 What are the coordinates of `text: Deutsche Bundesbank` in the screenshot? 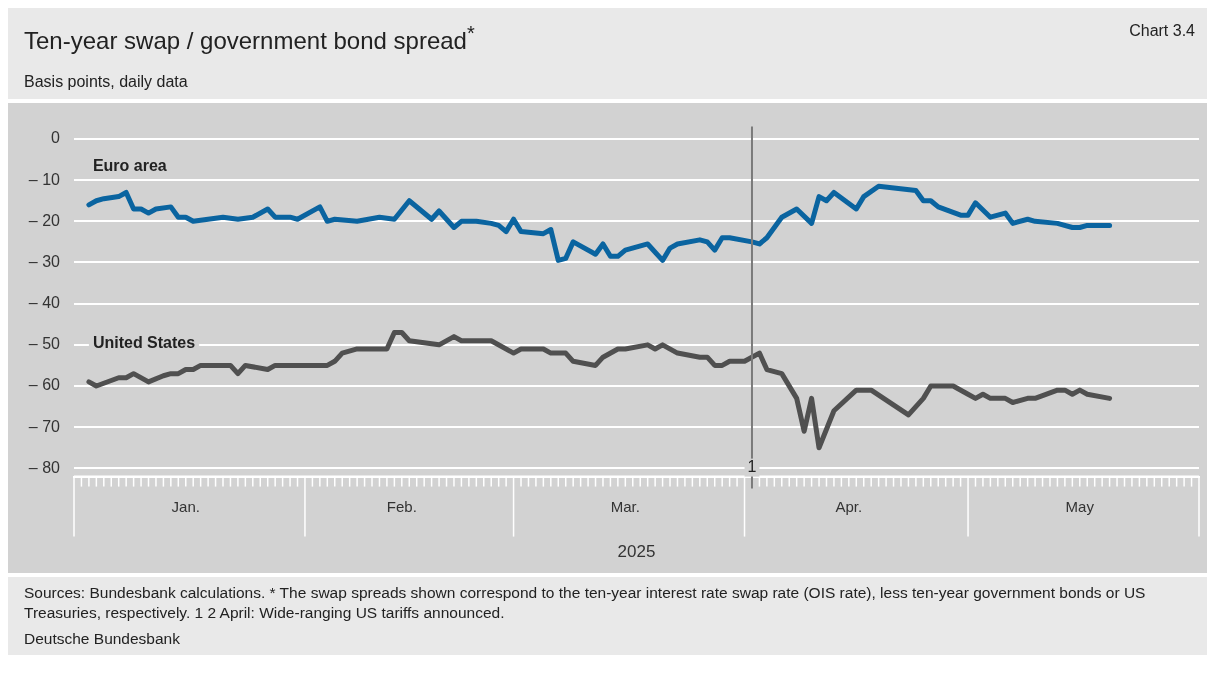 It's located at (102, 639).